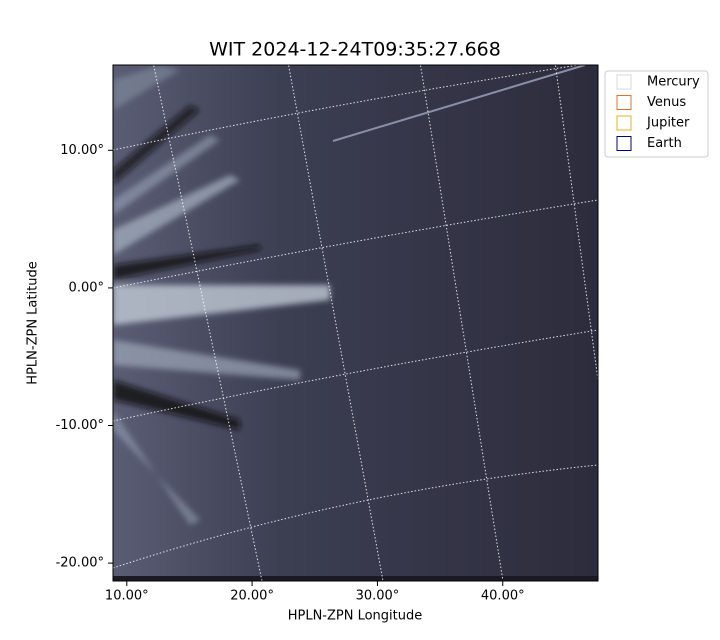 Image resolution: width=720 pixels, height=640 pixels. I want to click on x-axis-label: HPLN-ZPN Longitude, so click(355, 616).